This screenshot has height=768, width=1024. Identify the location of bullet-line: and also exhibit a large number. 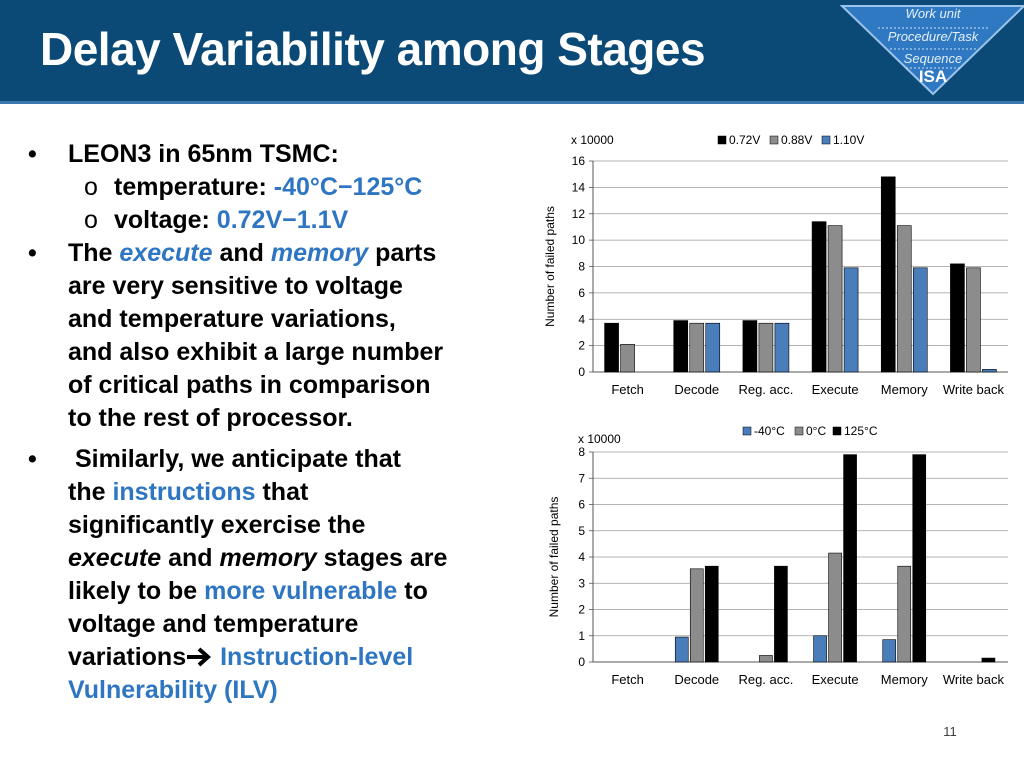
(256, 352).